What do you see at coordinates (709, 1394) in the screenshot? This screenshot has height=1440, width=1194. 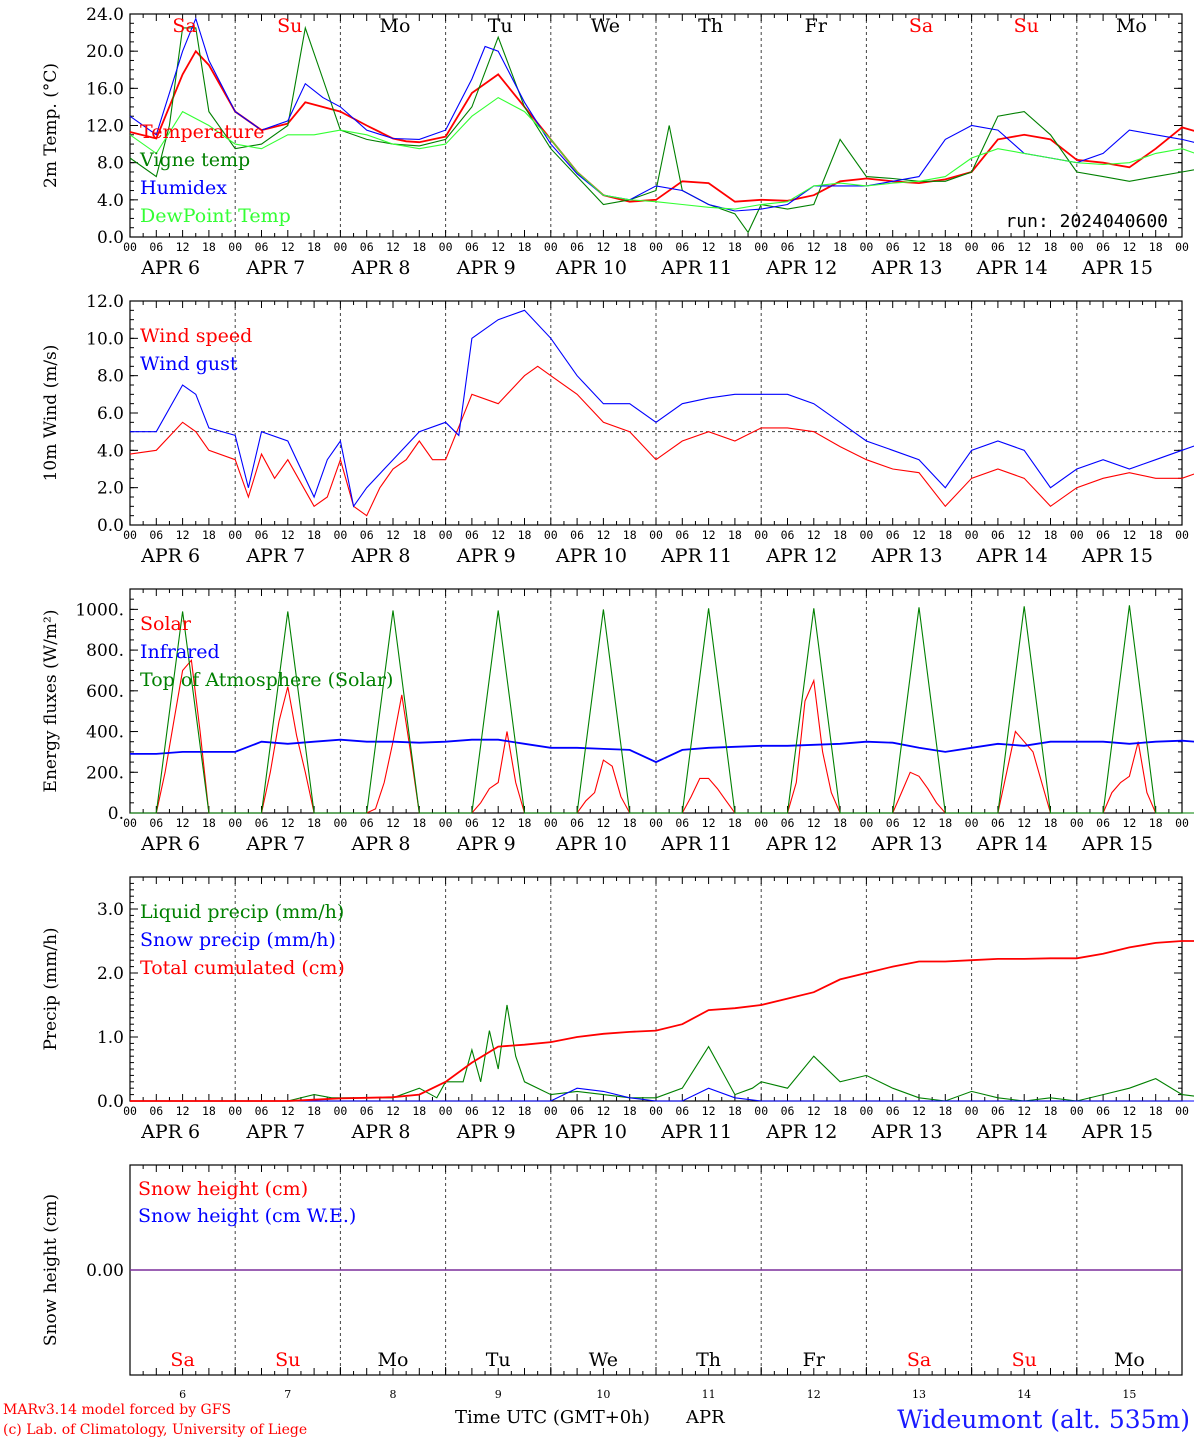 I see `day-number-label: 11` at bounding box center [709, 1394].